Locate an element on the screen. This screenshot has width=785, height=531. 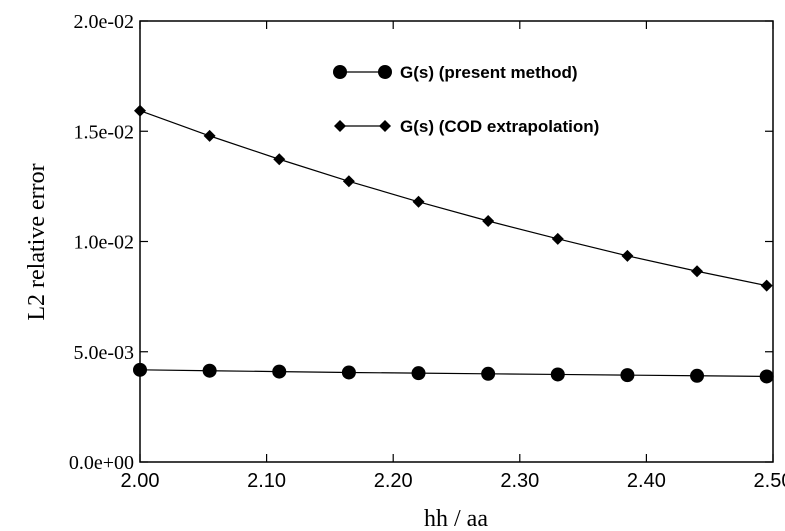
series-line is located at coordinates (453, 373).